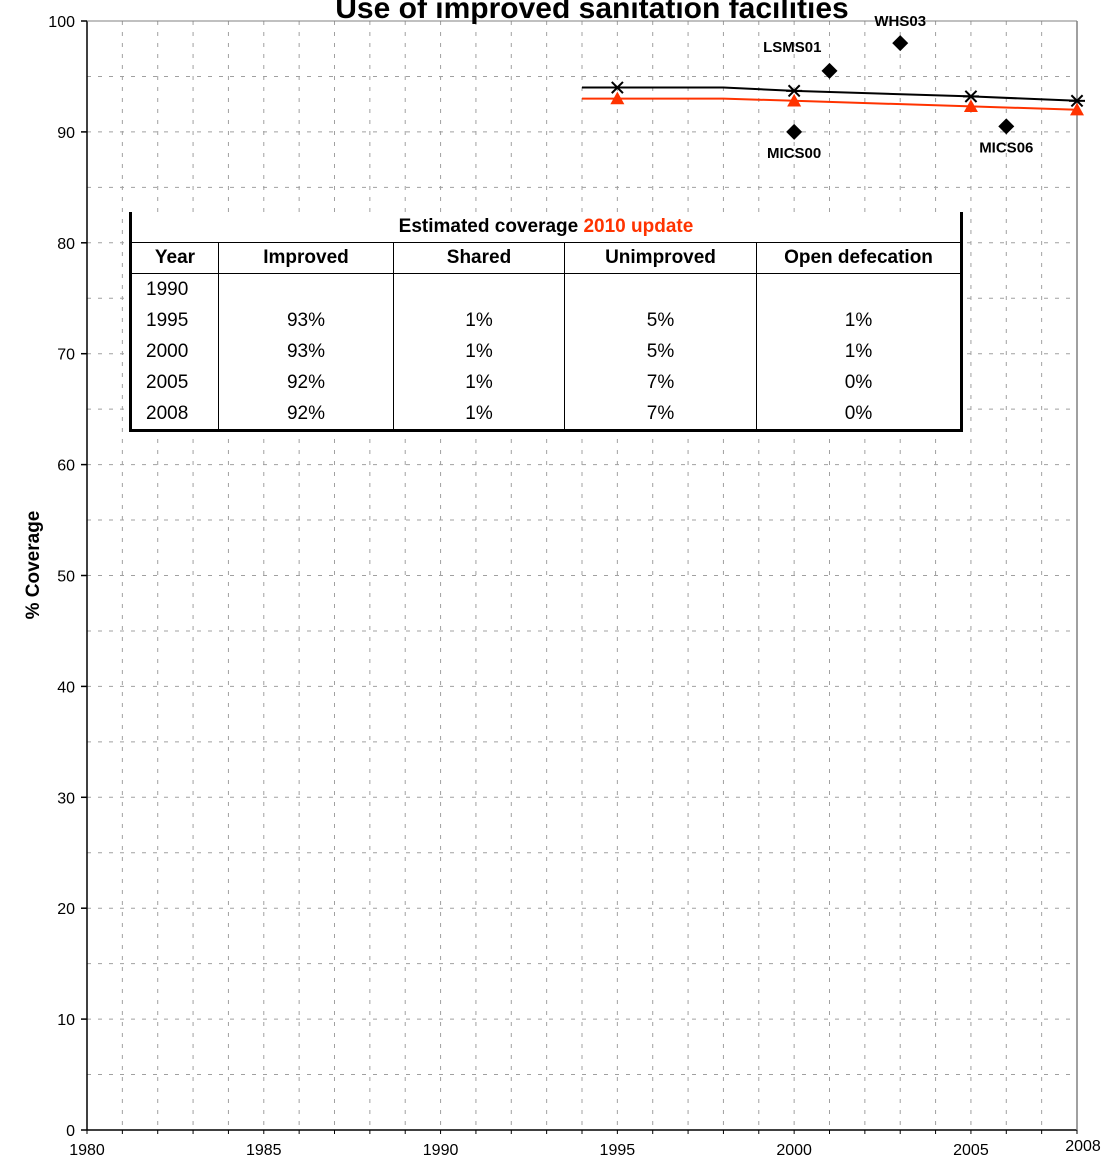  Describe the element at coordinates (33, 565) in the screenshot. I see `y-axis-title: % Coverage` at that location.